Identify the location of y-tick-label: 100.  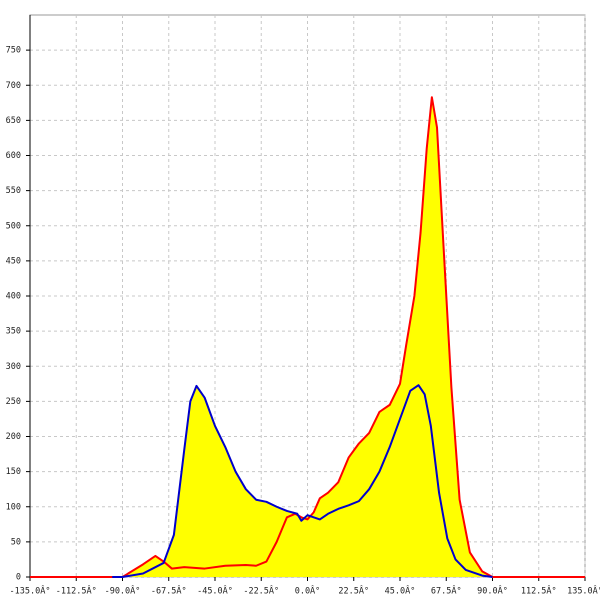
(13, 507).